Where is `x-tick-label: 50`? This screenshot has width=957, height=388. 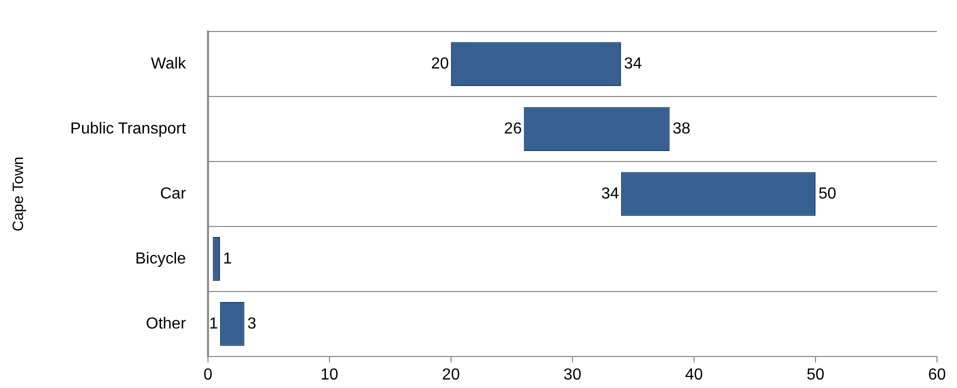 x-tick-label: 50 is located at coordinates (815, 375).